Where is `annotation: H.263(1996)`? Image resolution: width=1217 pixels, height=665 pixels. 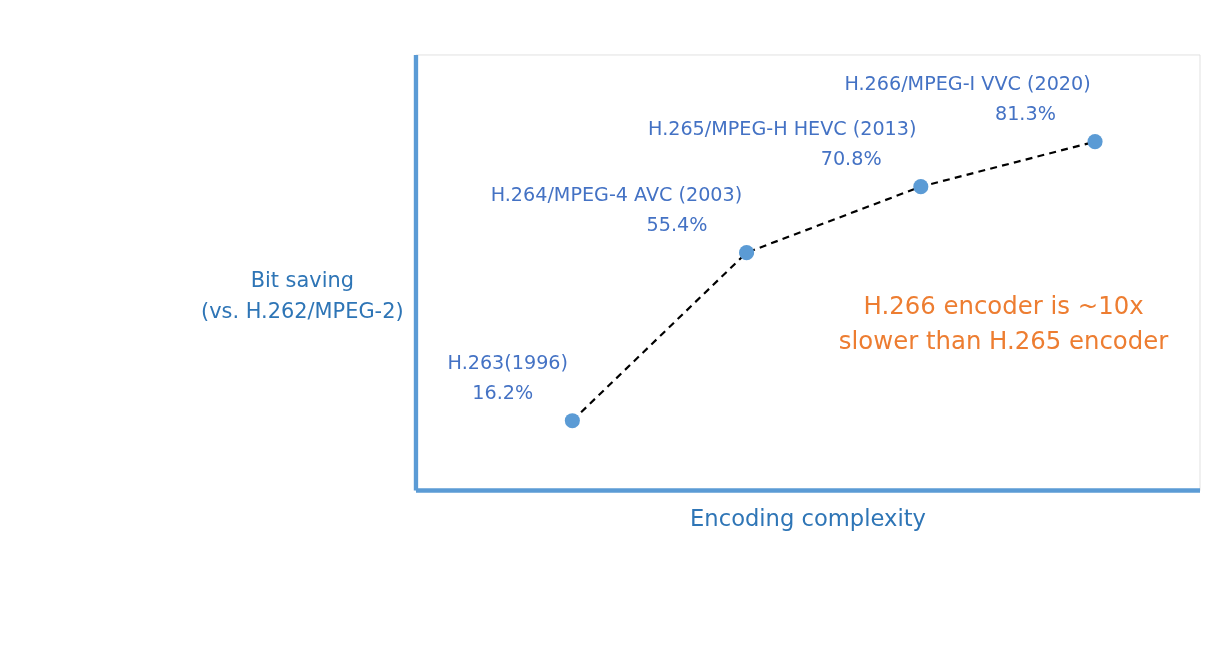
annotation: H.263(1996) is located at coordinates (507, 363).